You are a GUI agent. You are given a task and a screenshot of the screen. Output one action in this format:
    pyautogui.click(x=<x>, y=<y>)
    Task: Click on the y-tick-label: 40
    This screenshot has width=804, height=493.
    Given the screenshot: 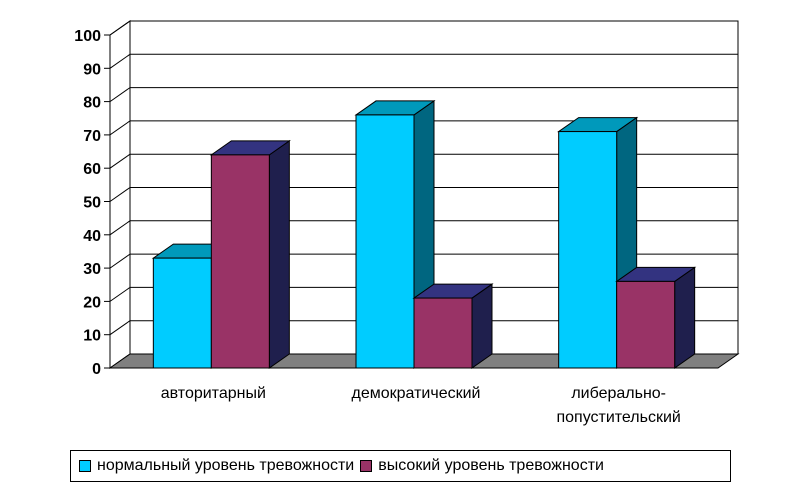 What is the action you would take?
    pyautogui.click(x=92, y=236)
    